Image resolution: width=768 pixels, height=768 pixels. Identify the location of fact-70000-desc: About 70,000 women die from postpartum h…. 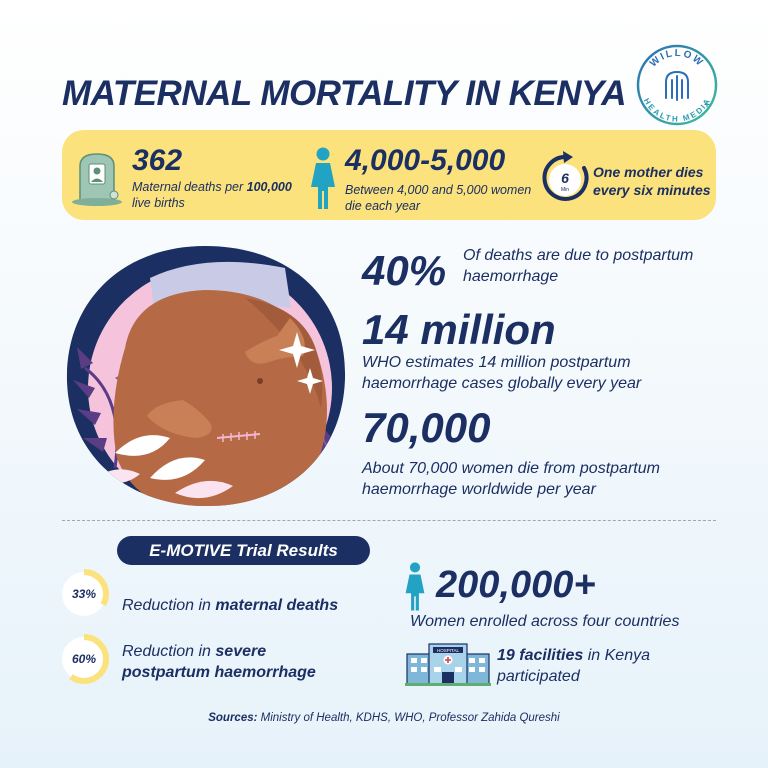
(511, 479).